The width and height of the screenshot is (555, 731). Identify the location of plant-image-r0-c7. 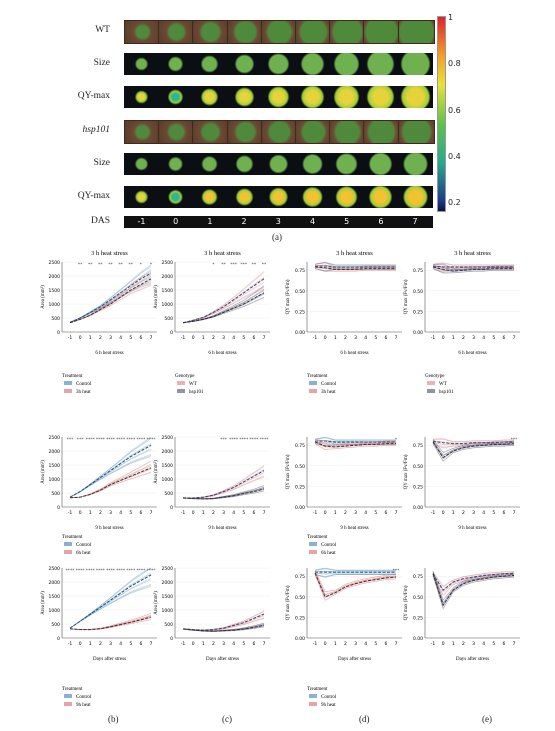
(382, 32).